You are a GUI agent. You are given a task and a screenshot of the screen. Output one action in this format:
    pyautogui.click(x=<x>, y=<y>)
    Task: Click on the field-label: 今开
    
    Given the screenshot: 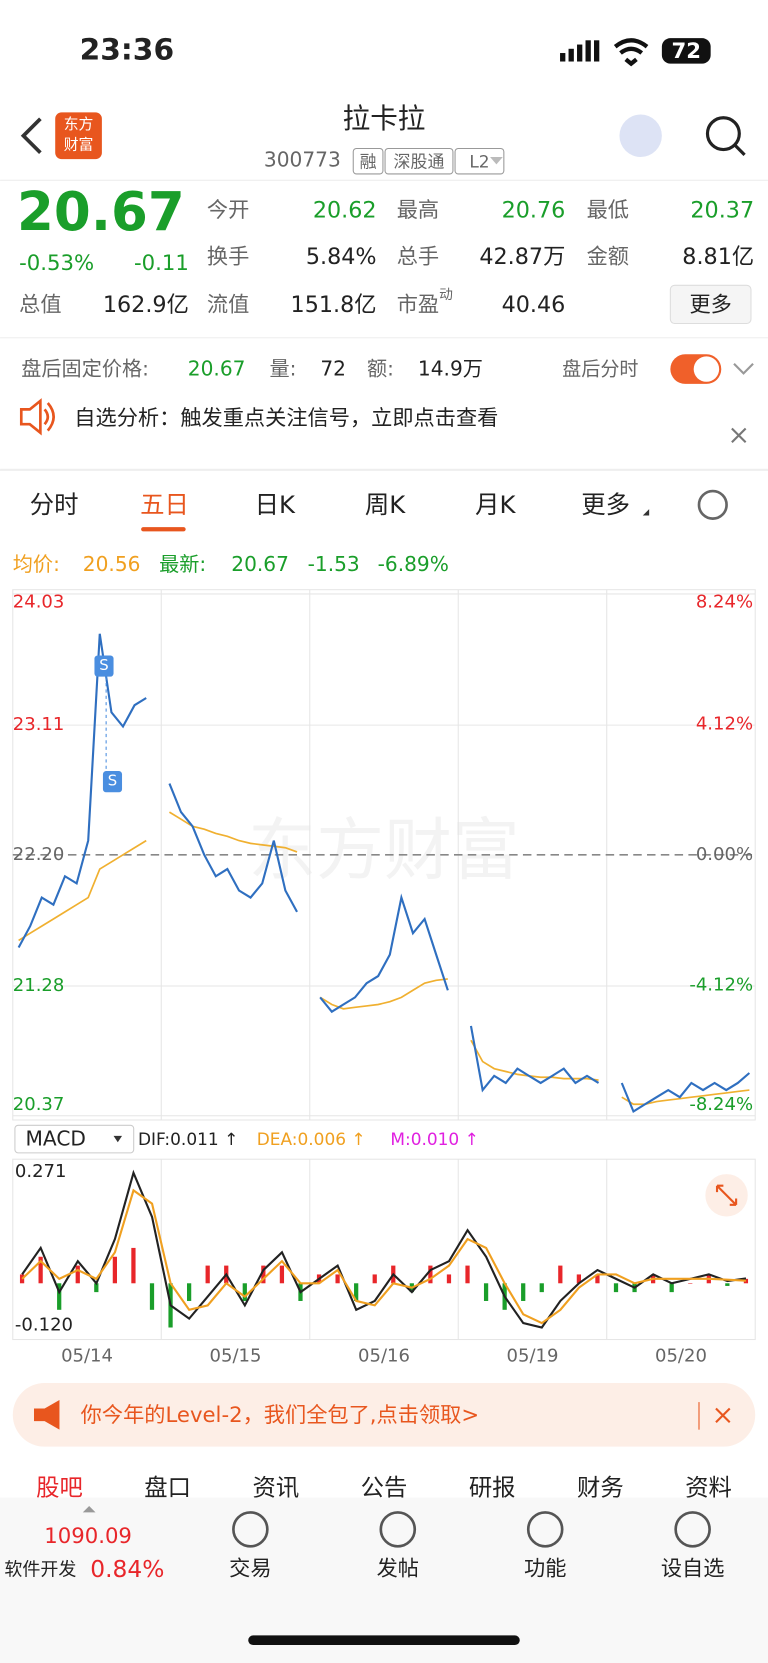 What is the action you would take?
    pyautogui.click(x=228, y=210)
    